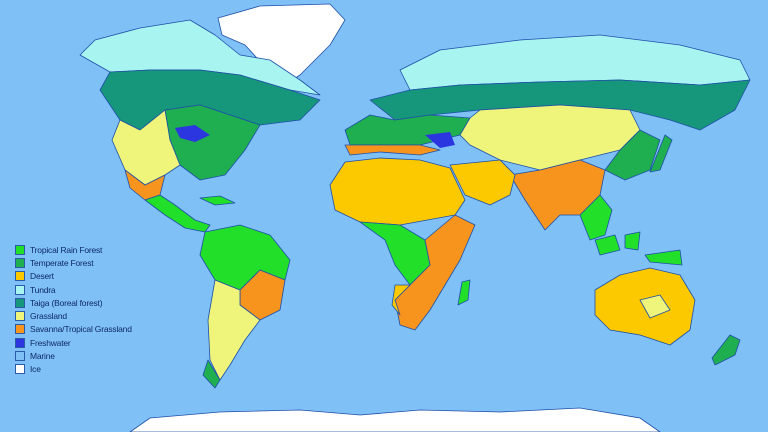  What do you see at coordinates (435, 272) in the screenshot?
I see `africa-savanna` at bounding box center [435, 272].